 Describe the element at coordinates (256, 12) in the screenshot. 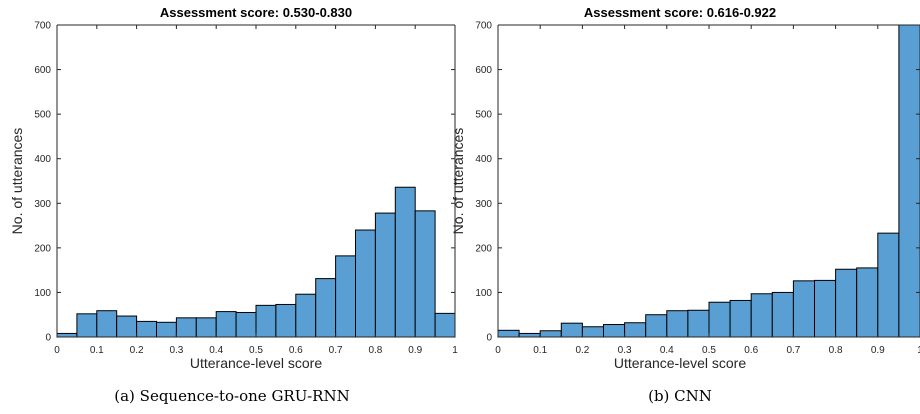

I see `chart-title: Assessment score: 0.530-0.830` at that location.